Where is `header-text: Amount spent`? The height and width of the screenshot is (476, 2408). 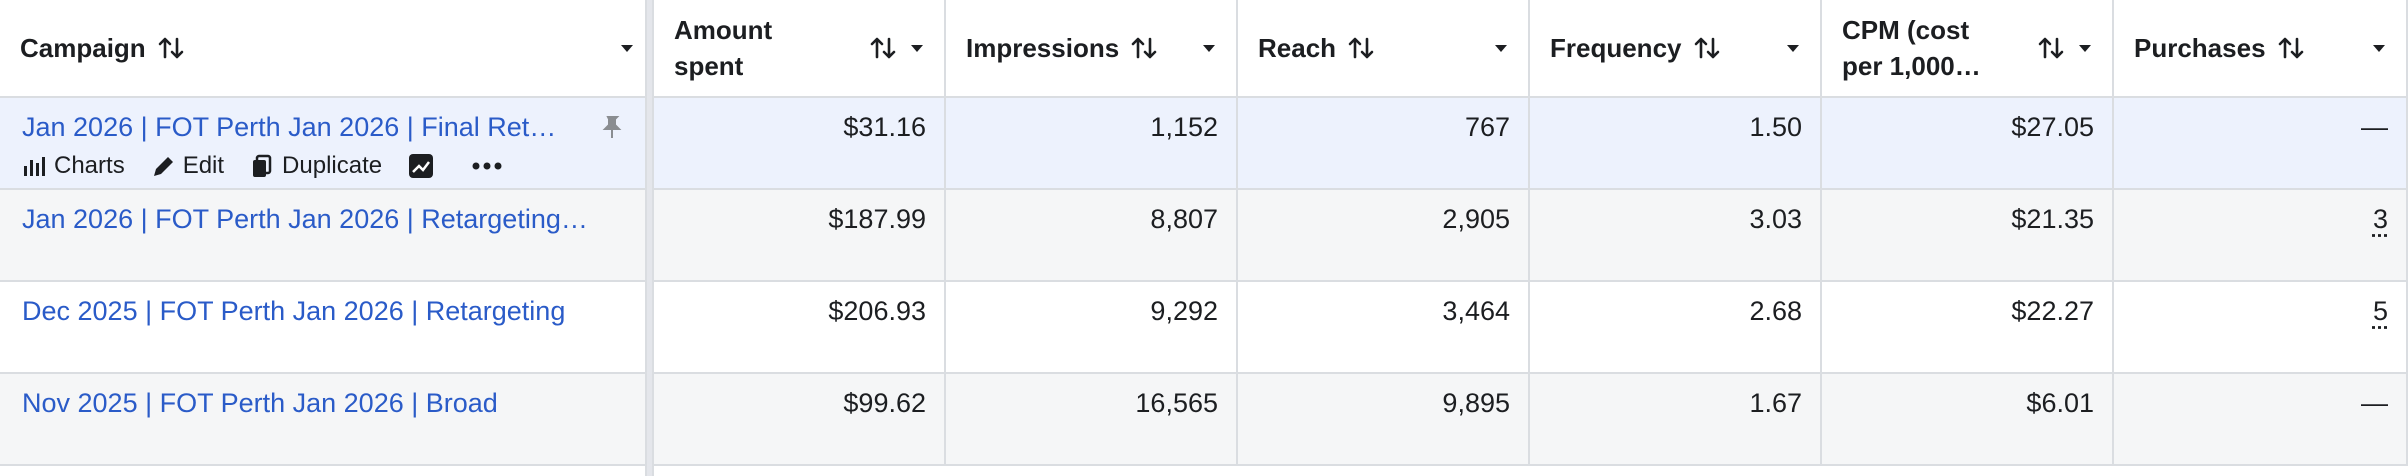 header-text: Amount spent is located at coordinates (723, 48).